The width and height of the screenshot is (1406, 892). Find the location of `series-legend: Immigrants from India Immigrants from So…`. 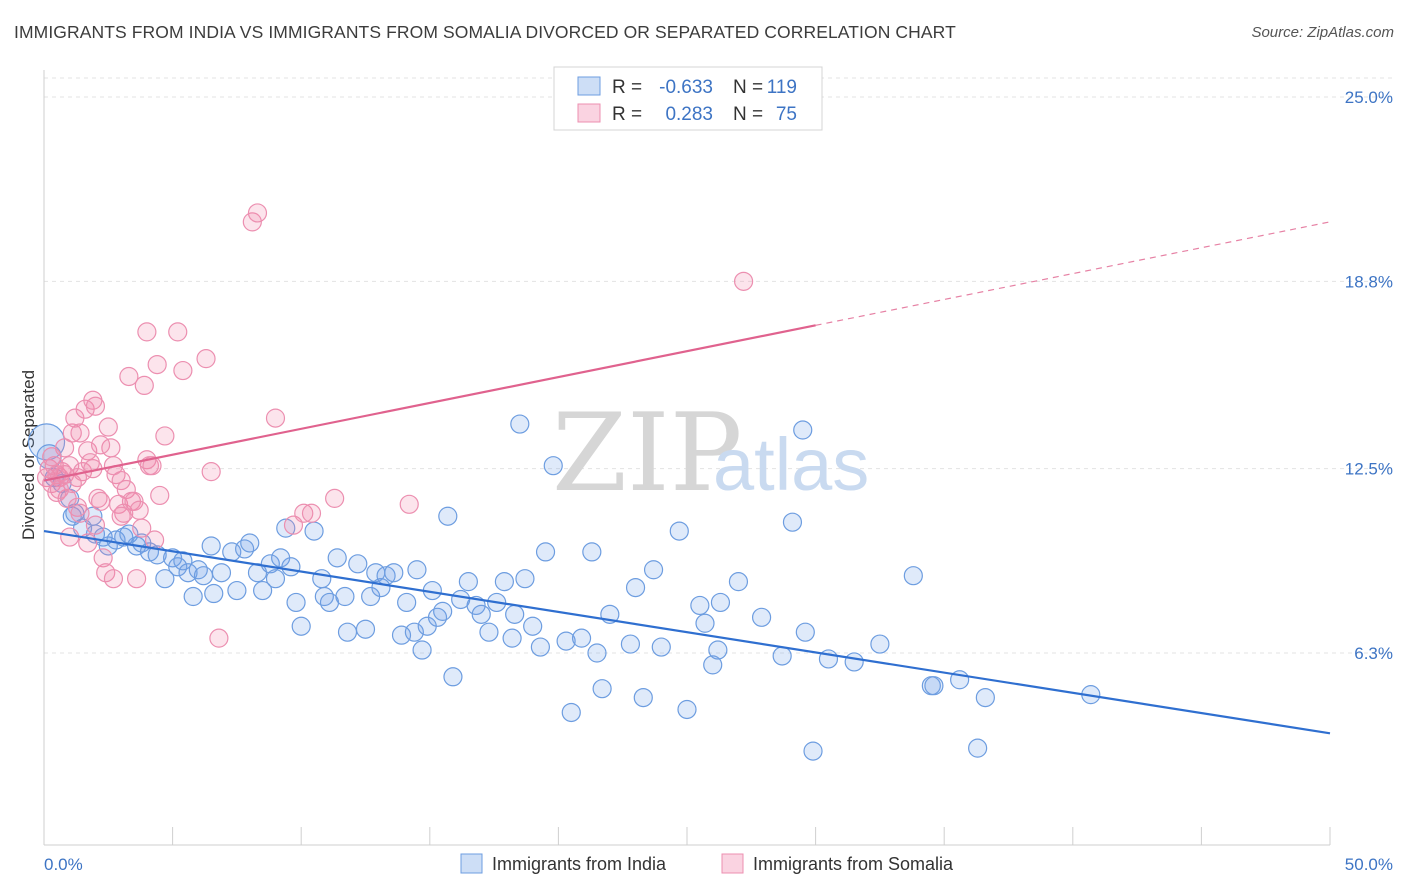

series-legend: Immigrants from India Immigrants from So… is located at coordinates (707, 863).